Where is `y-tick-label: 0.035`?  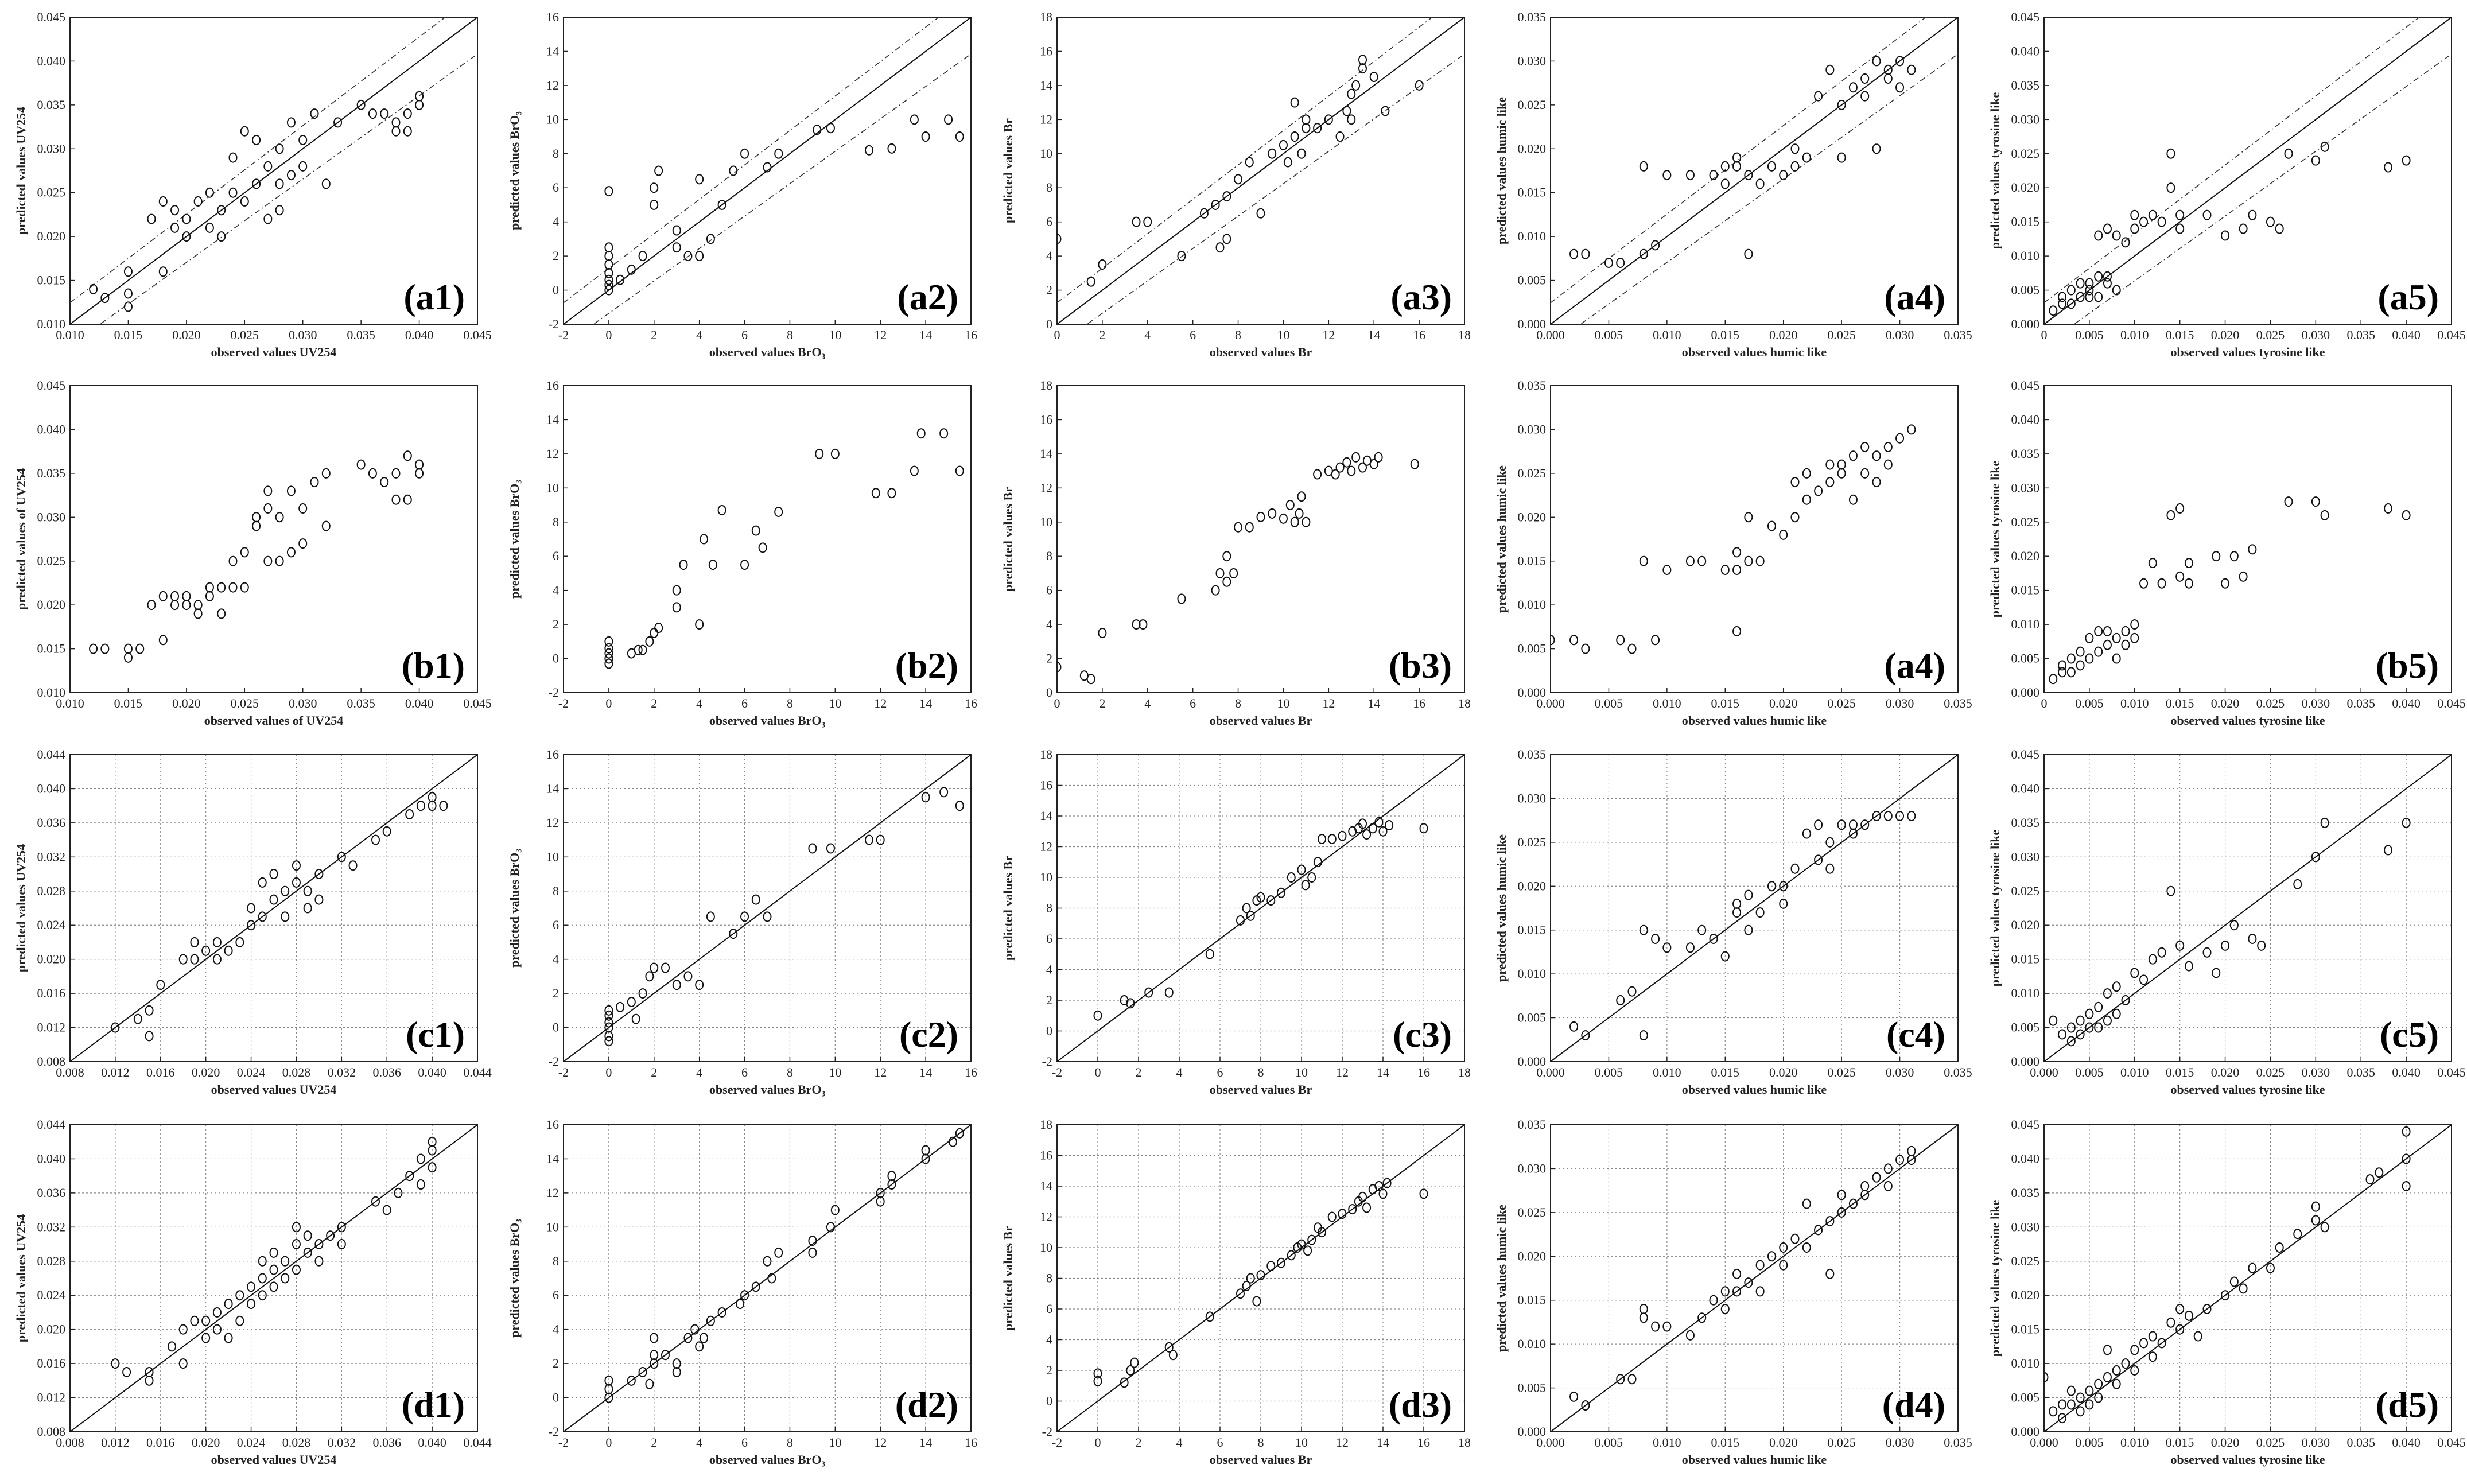 y-tick-label: 0.035 is located at coordinates (2025, 453).